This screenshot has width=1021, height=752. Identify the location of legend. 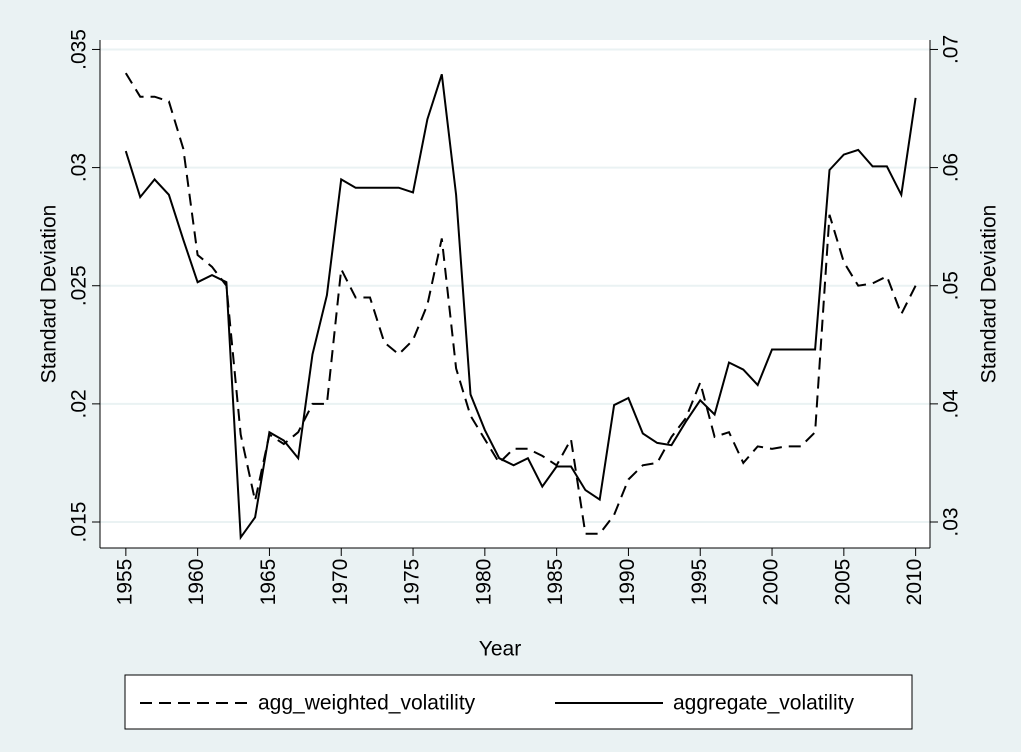
(518, 702).